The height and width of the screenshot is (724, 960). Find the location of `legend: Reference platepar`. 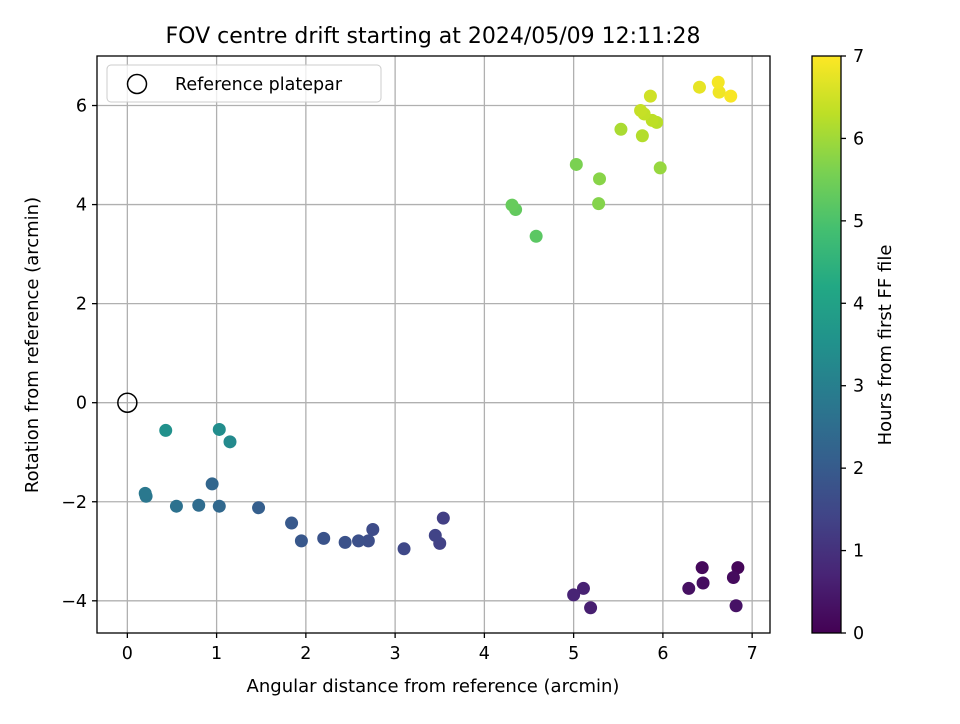

legend: Reference platepar is located at coordinates (244, 83).